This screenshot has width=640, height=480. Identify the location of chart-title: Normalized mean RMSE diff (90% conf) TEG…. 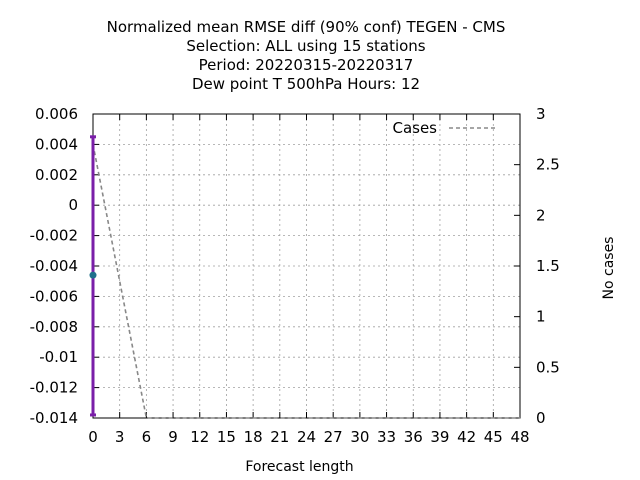
(306, 55).